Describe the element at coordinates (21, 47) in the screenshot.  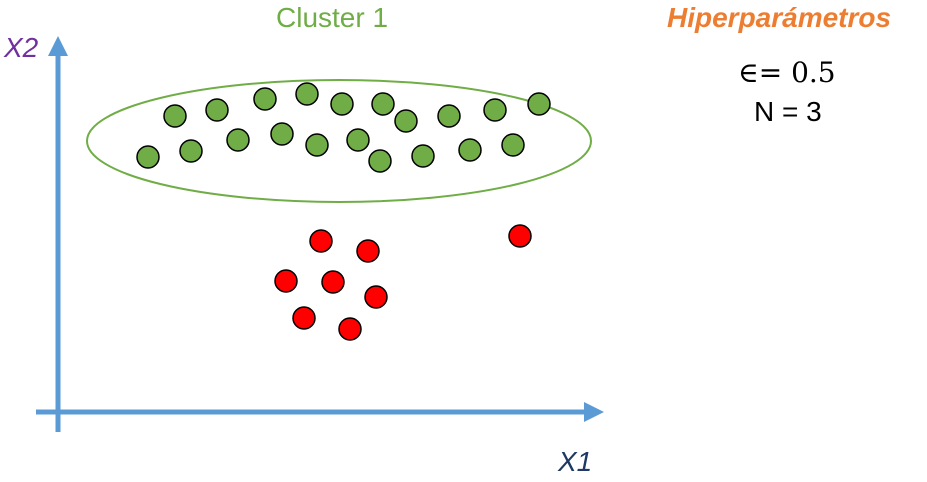
I see `y-axis-label: X2` at that location.